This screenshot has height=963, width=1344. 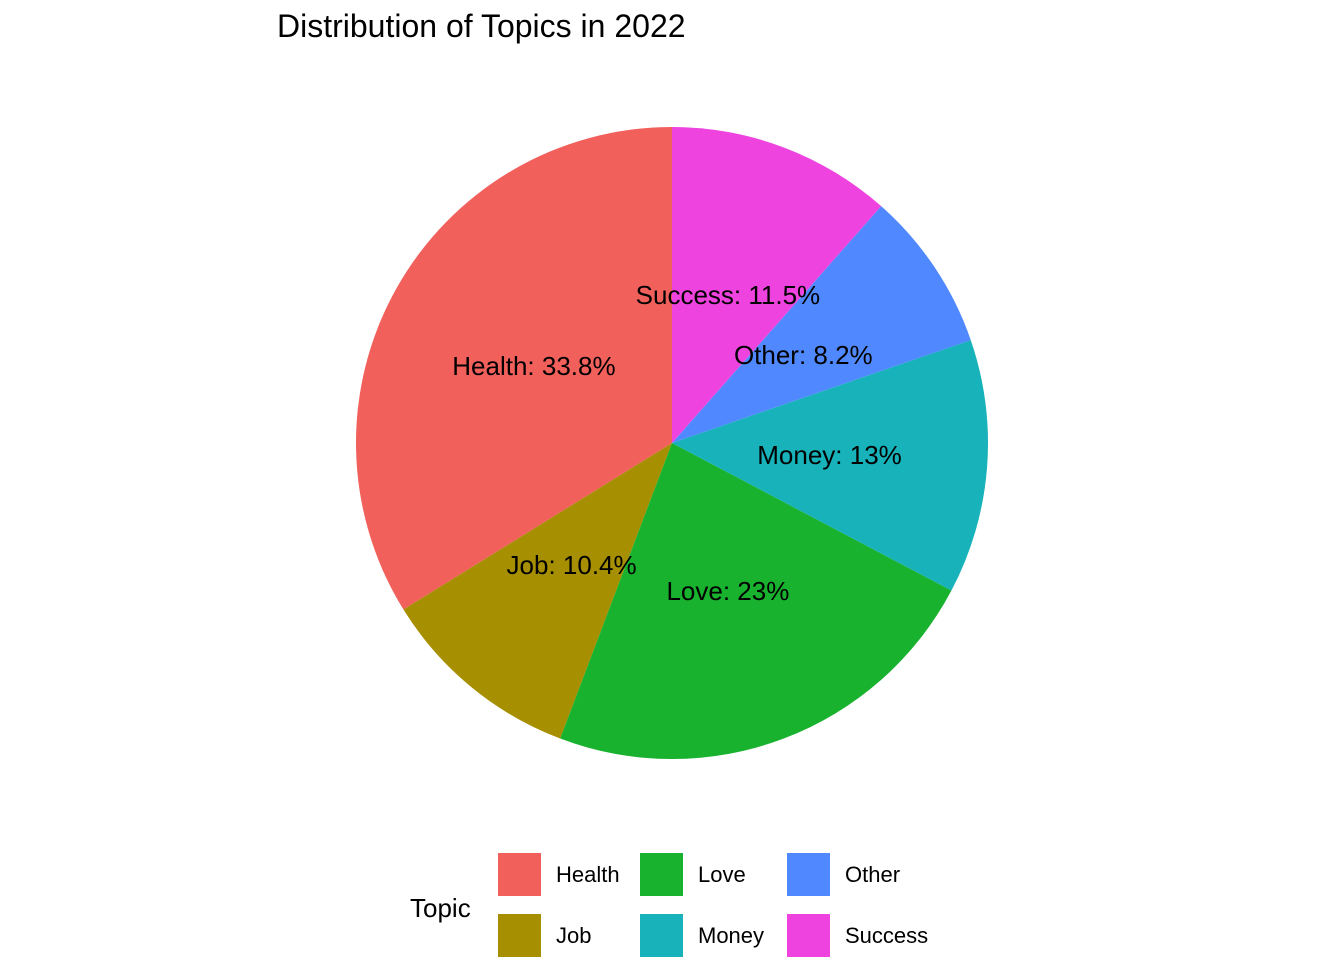 I want to click on legend-title: Topic, so click(x=440, y=908).